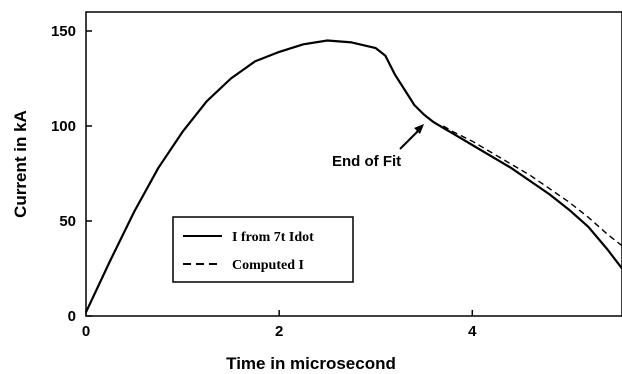 The image size is (622, 374). What do you see at coordinates (279, 331) in the screenshot?
I see `x-tick-label: 2` at bounding box center [279, 331].